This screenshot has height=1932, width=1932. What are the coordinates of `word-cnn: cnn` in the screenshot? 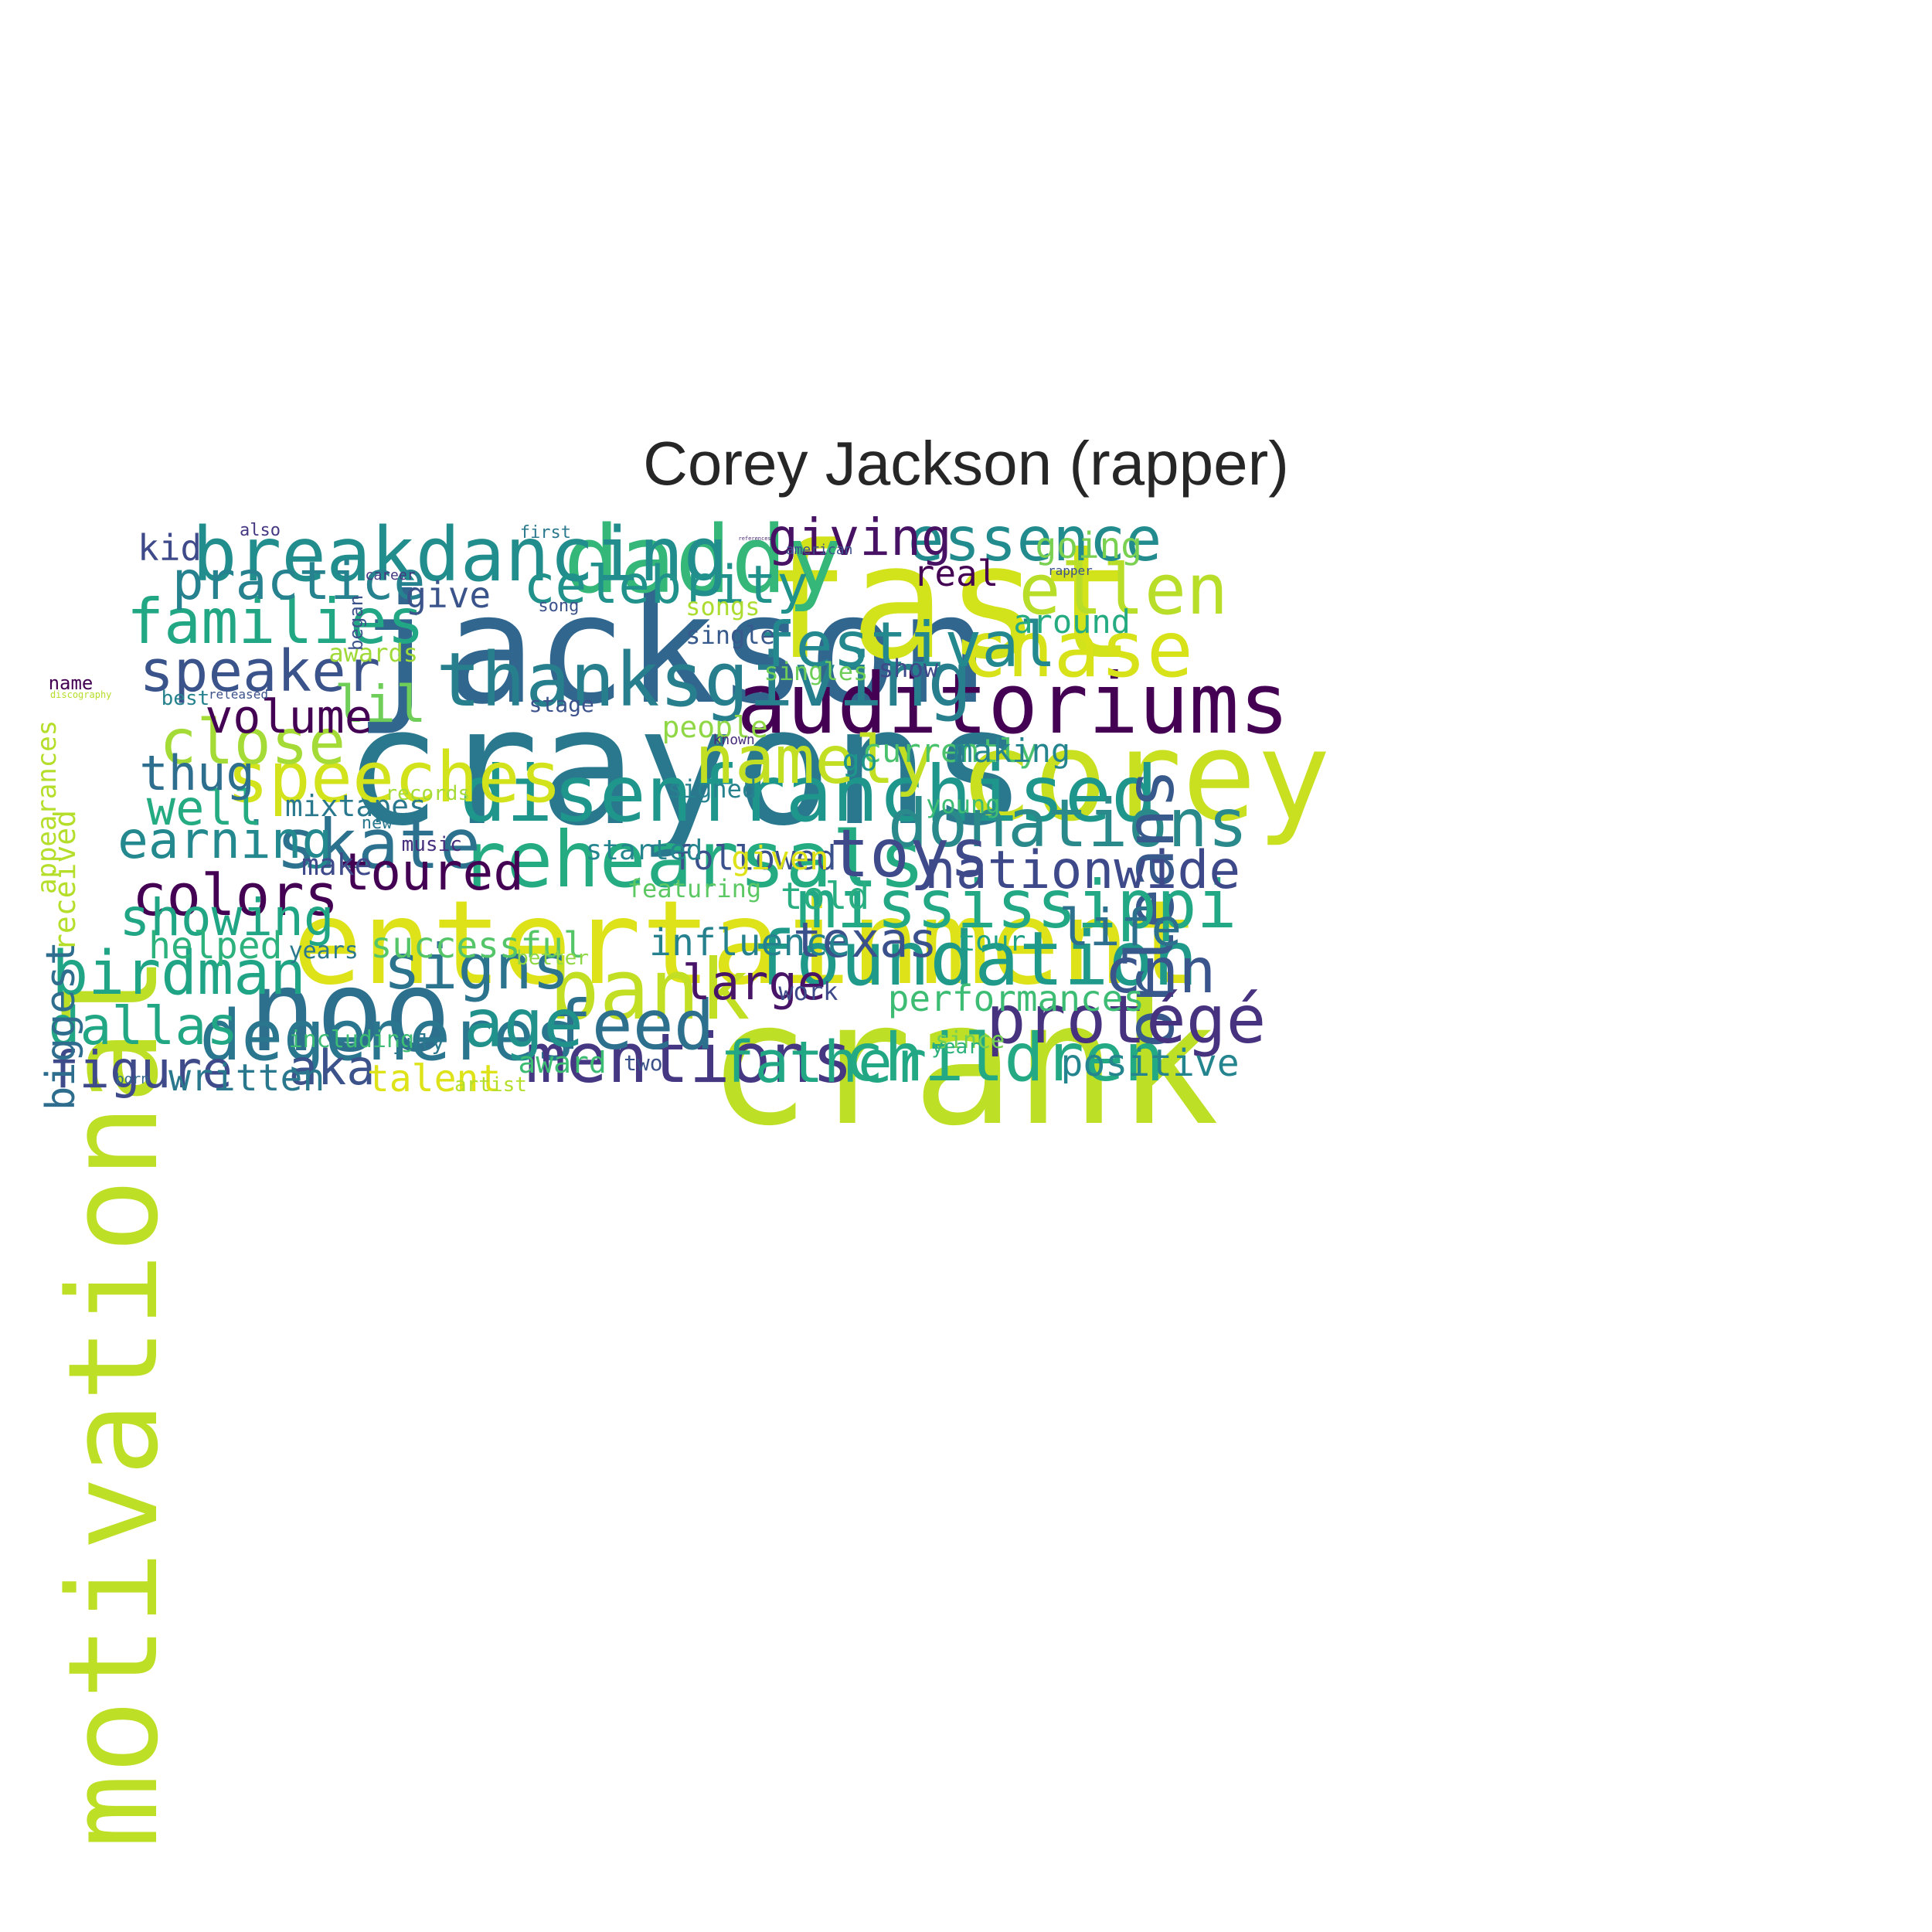 It's located at (1160, 971).